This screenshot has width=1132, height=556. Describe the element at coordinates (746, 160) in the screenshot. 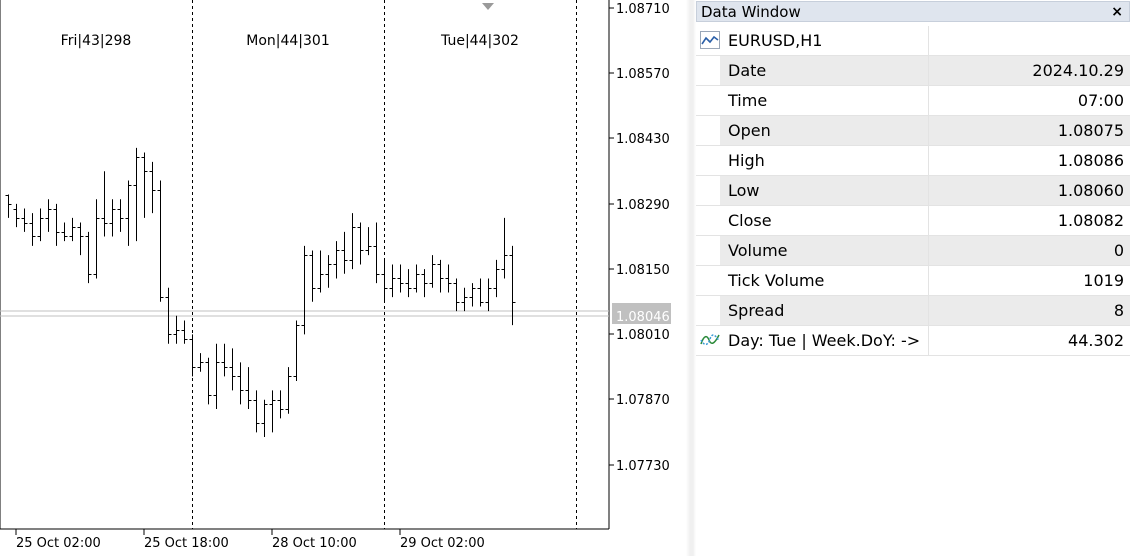

I see `row-label: High` at that location.